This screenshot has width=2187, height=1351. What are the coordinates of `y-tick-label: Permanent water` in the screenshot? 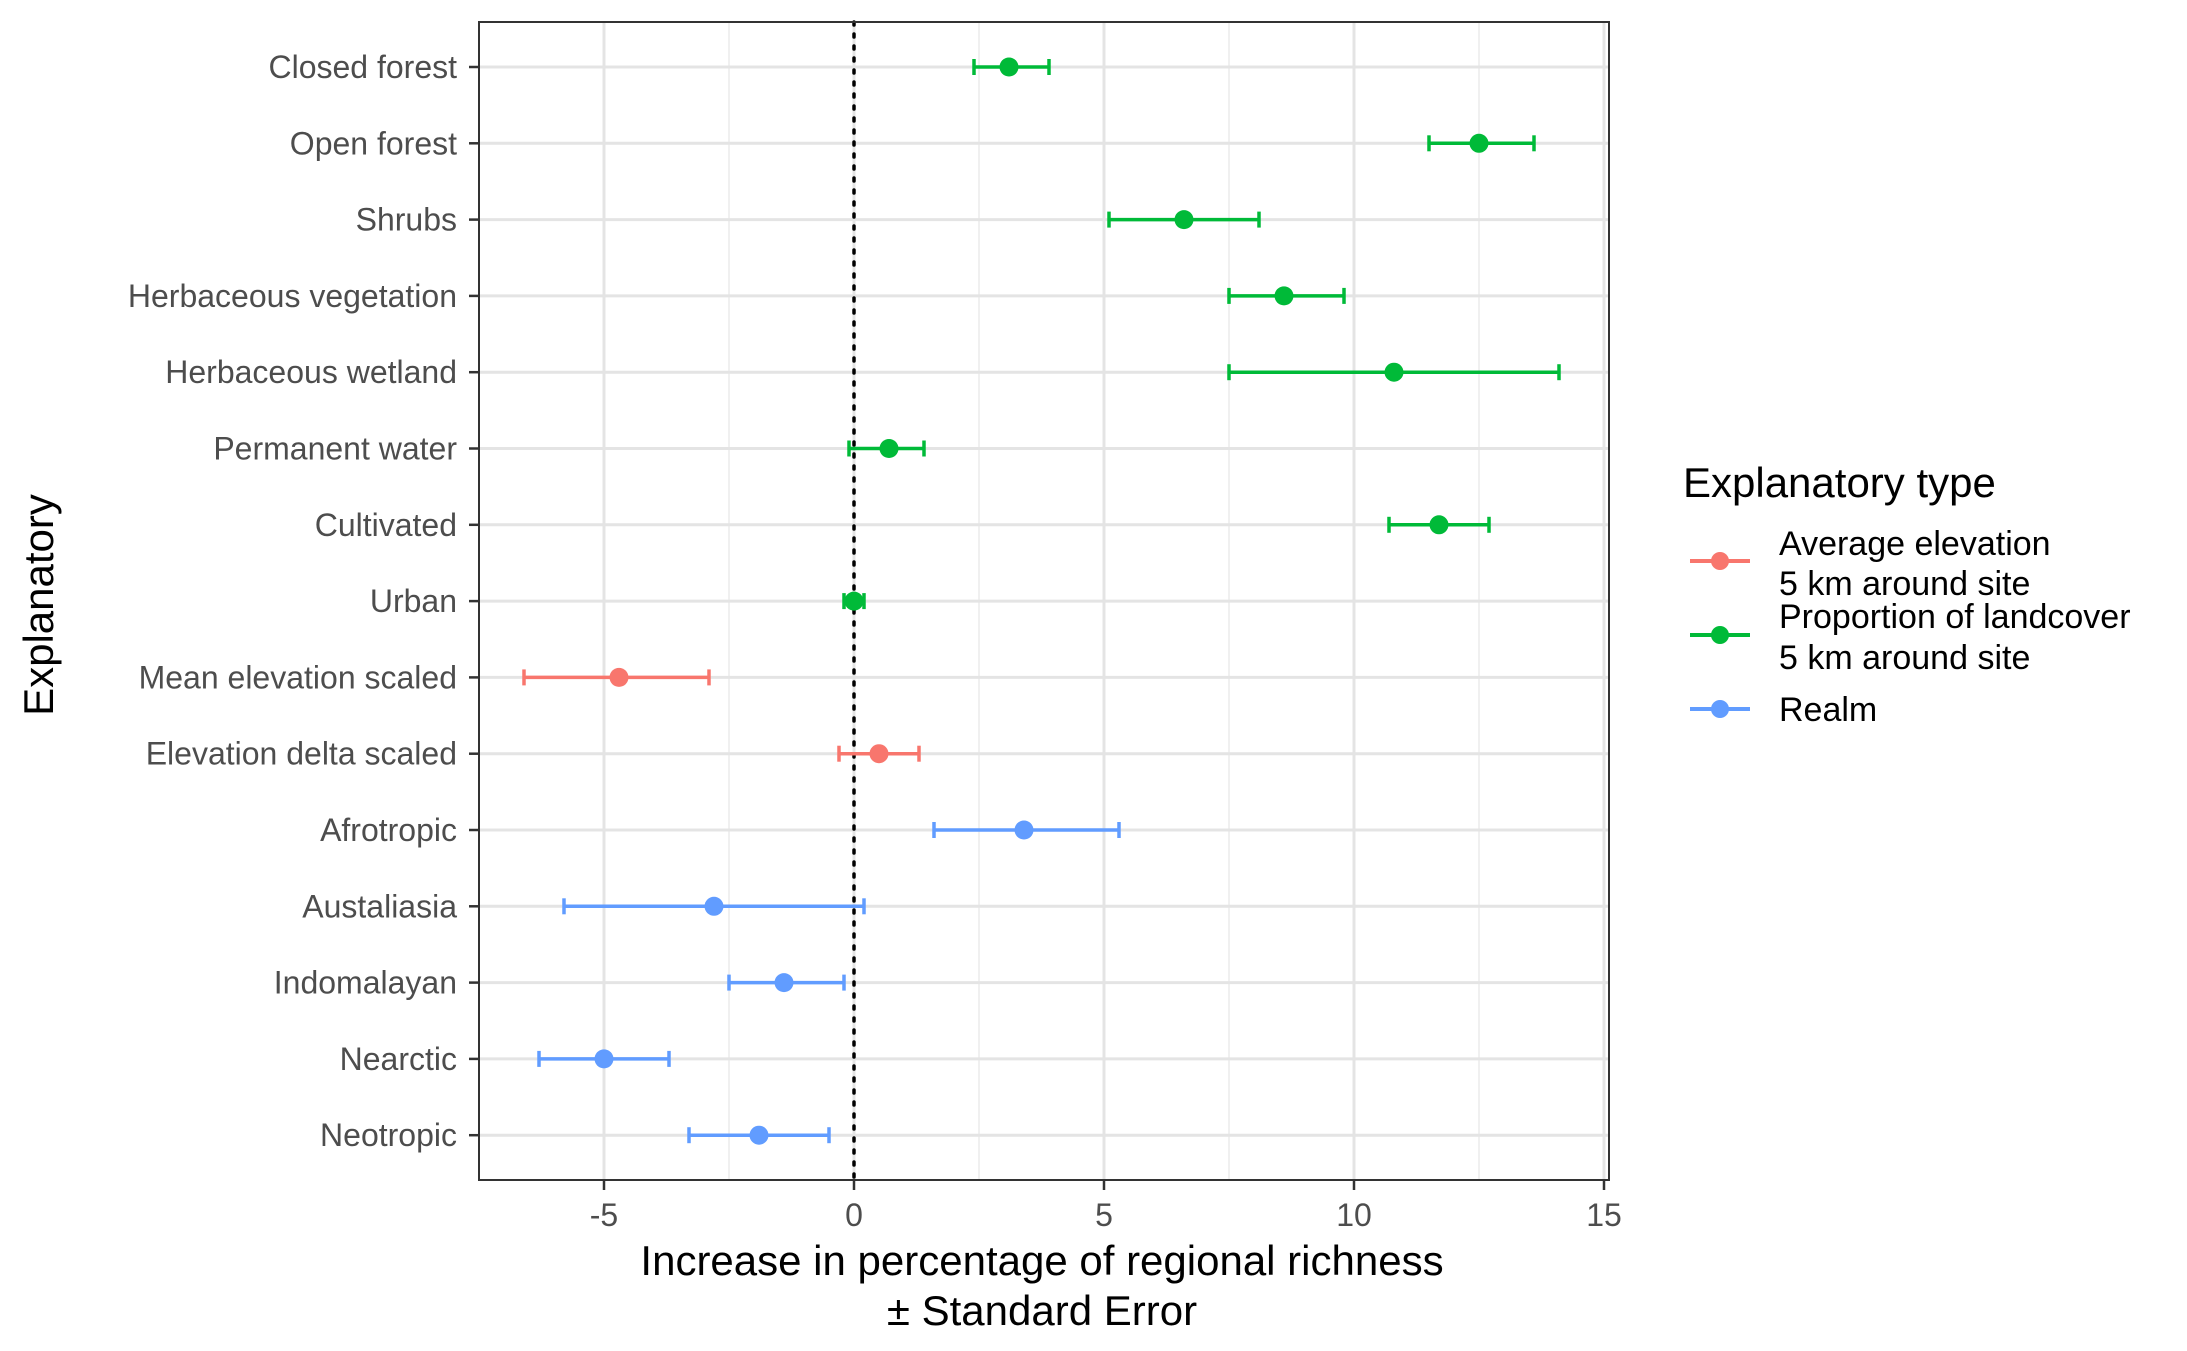 It's located at (335, 449).